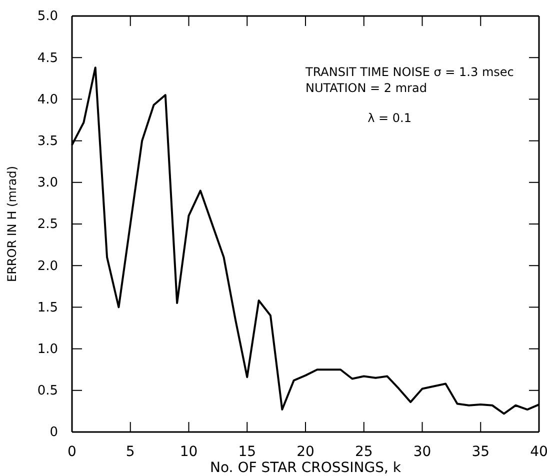 This screenshot has height=476, width=547. What do you see at coordinates (130, 452) in the screenshot?
I see `x-tick-label: 5` at bounding box center [130, 452].